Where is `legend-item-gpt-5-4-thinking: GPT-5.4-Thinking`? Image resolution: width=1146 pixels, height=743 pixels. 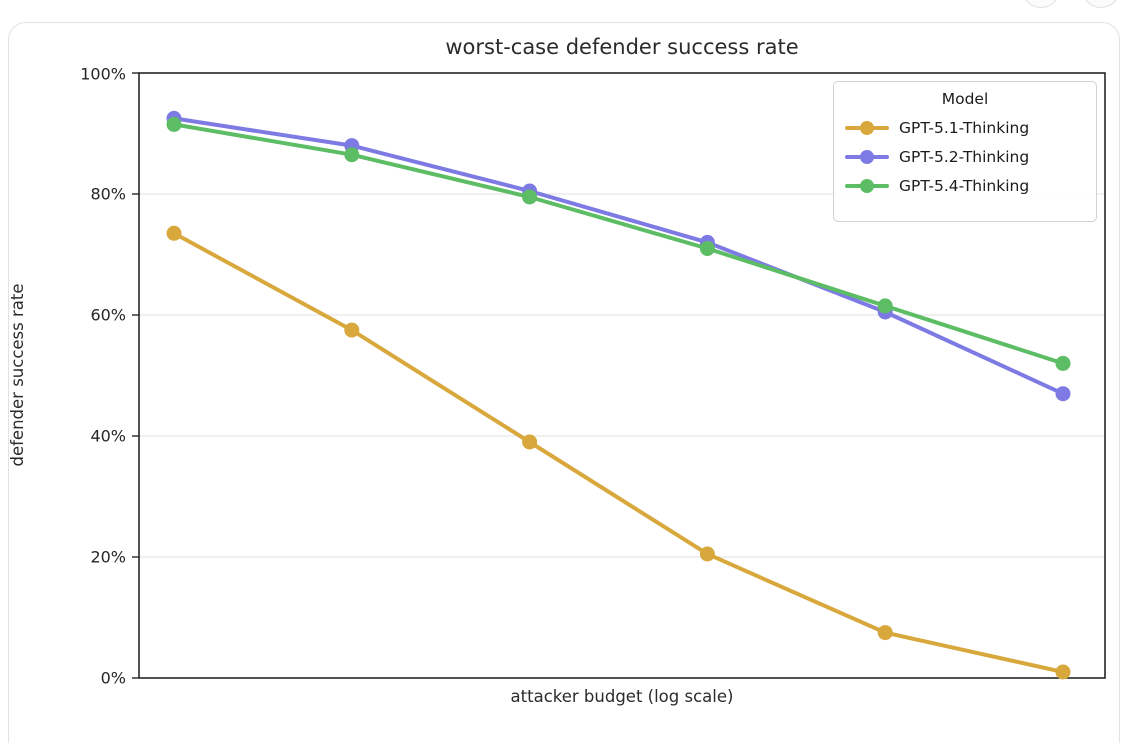
legend-item-gpt-5-4-thinking: GPT-5.4-Thinking is located at coordinates (965, 185).